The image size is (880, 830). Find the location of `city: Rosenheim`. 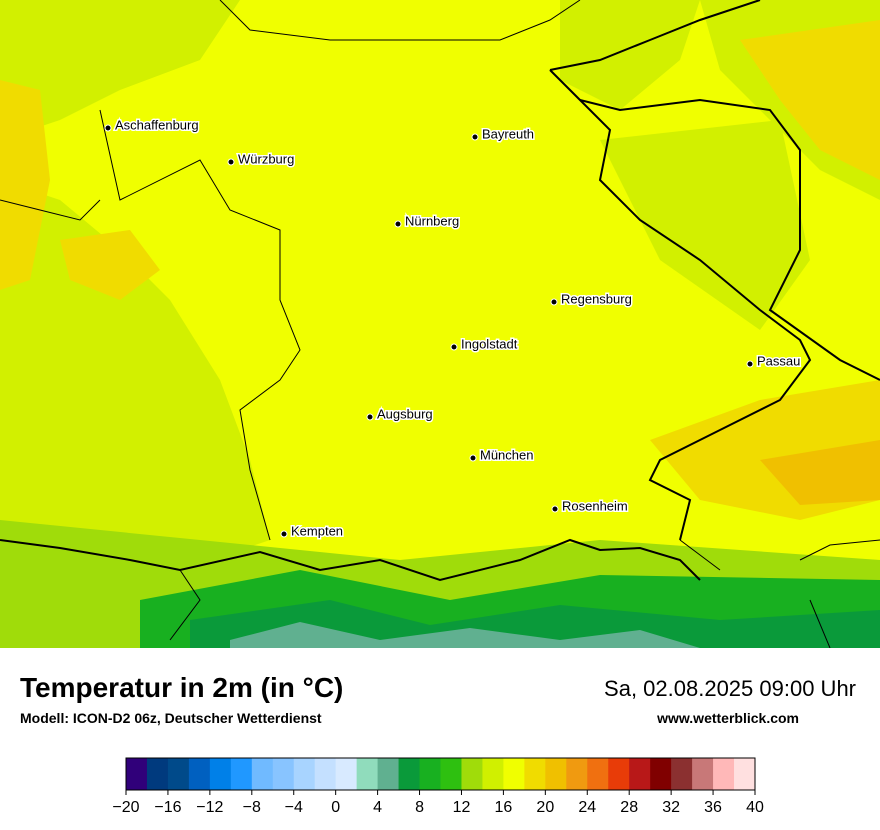

city: Rosenheim is located at coordinates (590, 506).